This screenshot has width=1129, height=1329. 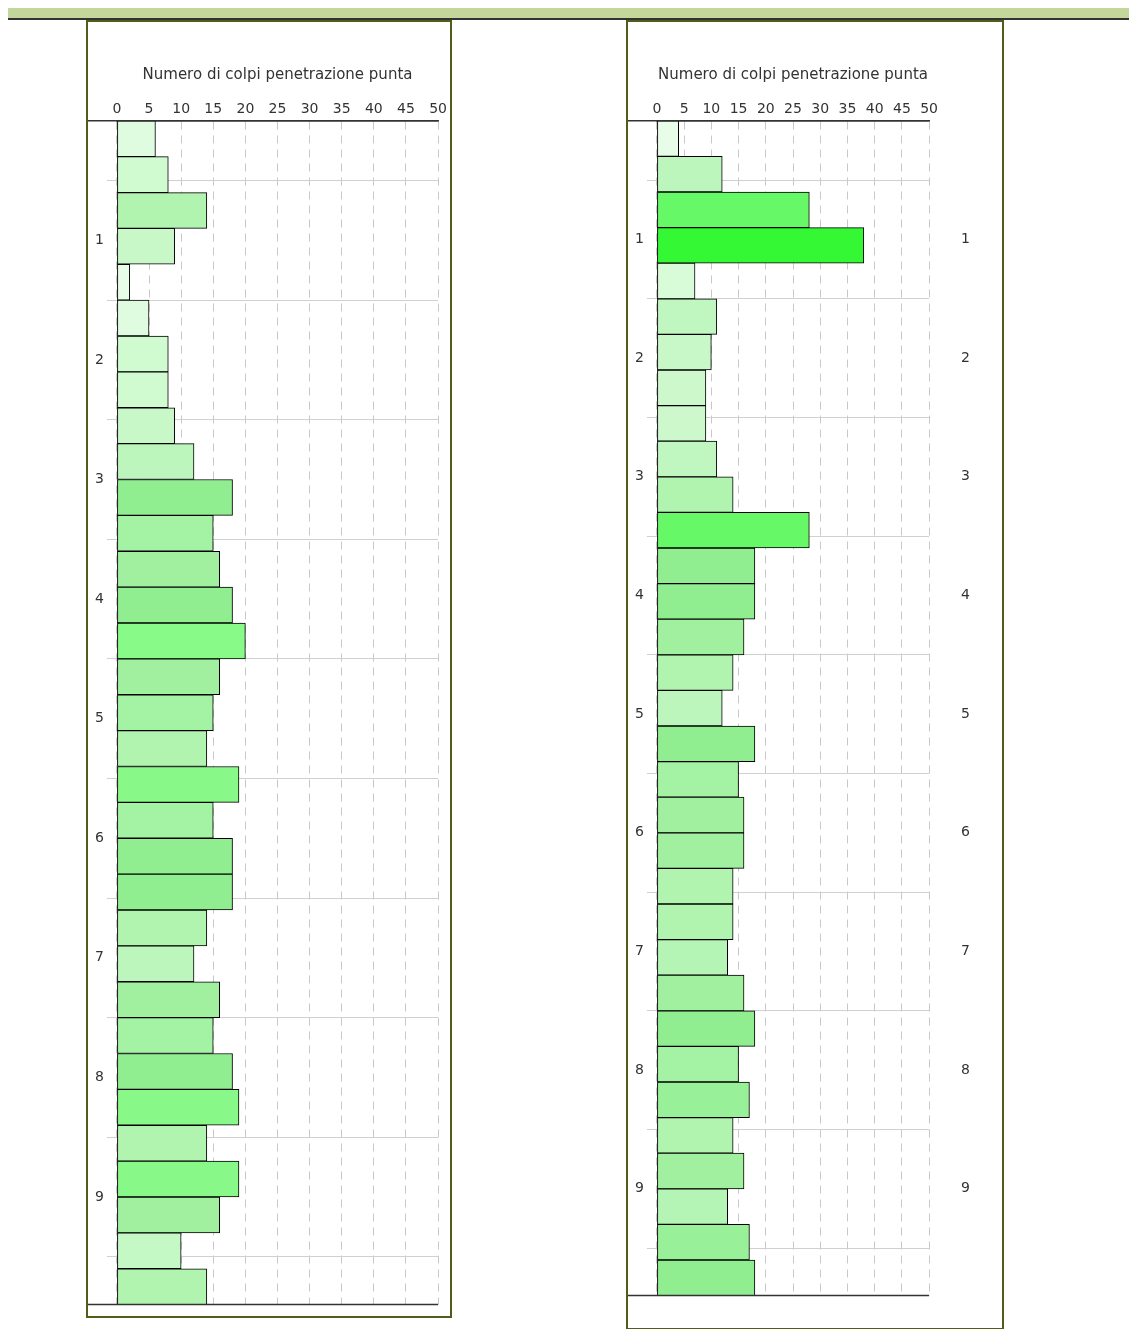 What do you see at coordinates (966, 831) in the screenshot?
I see `y2-tick-label: 6` at bounding box center [966, 831].